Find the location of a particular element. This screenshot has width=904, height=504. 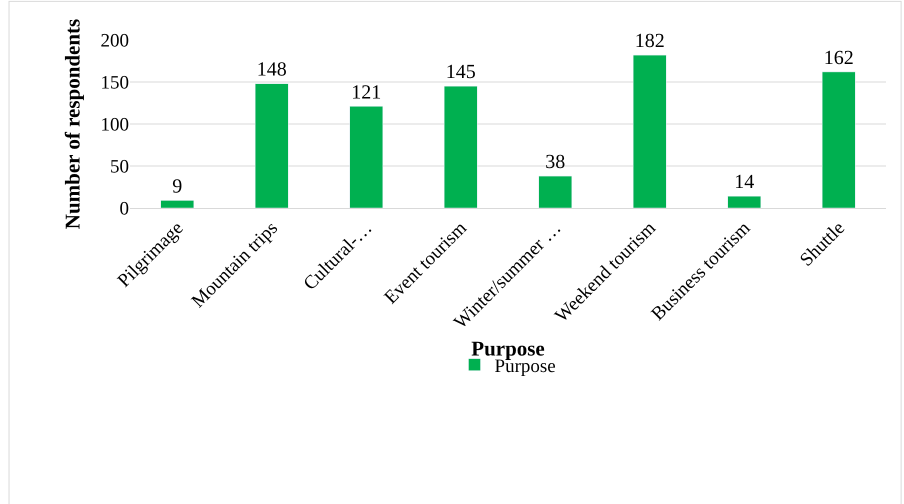

y-tick-label: 150 is located at coordinates (114, 83).